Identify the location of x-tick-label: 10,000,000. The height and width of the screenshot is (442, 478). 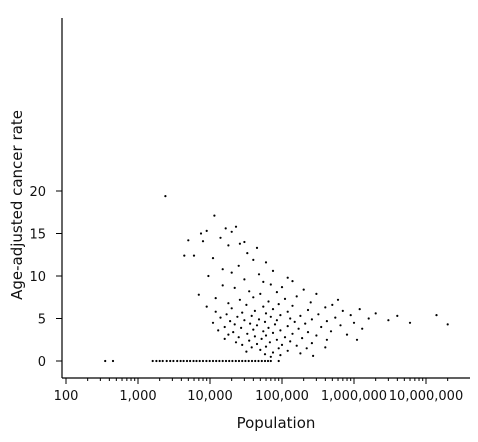
(426, 396).